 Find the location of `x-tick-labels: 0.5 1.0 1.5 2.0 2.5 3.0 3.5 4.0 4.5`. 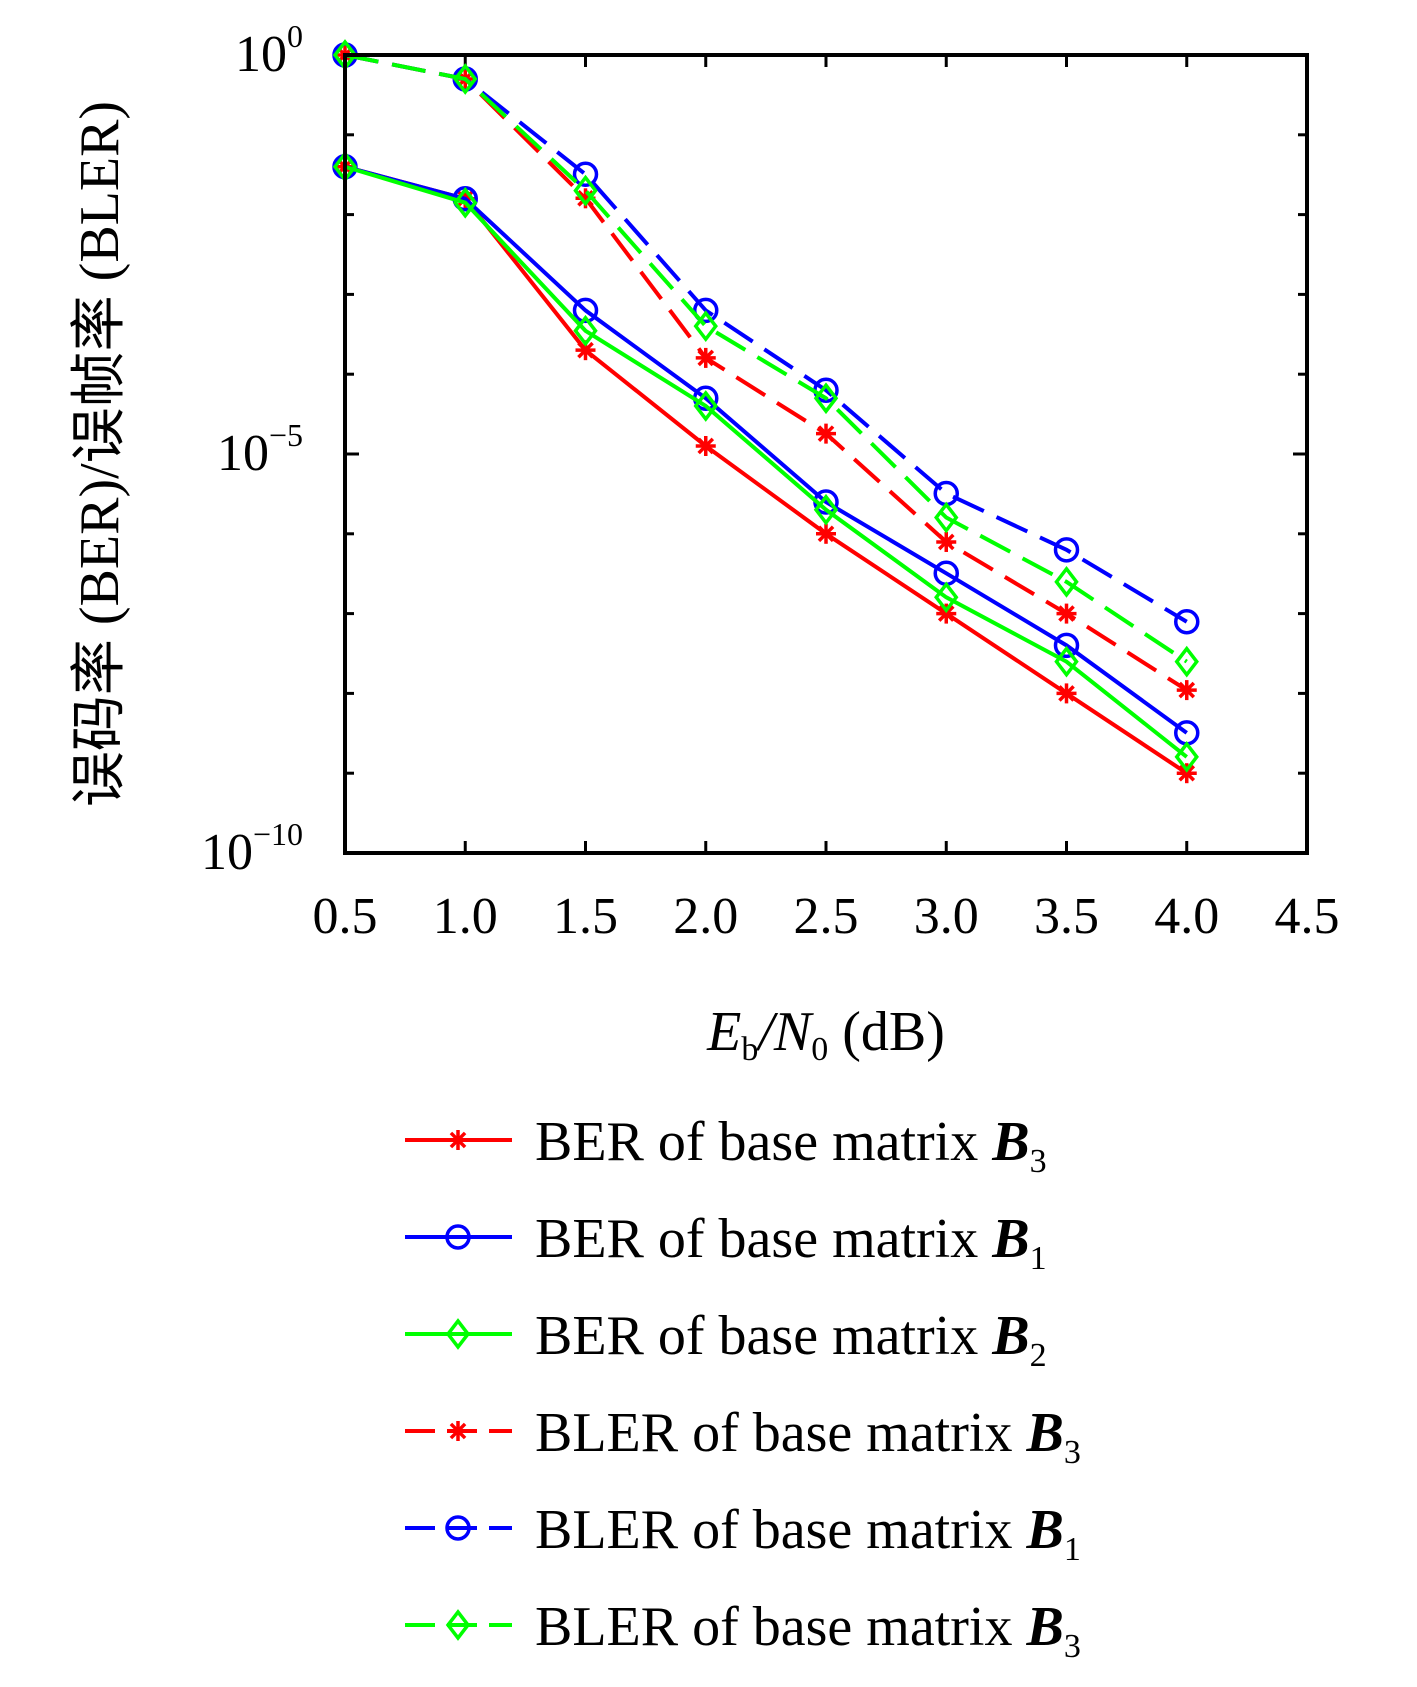

x-tick-labels: 0.5 1.0 1.5 2.0 2.5 3.0 3.5 4.0 4.5 is located at coordinates (826, 916).